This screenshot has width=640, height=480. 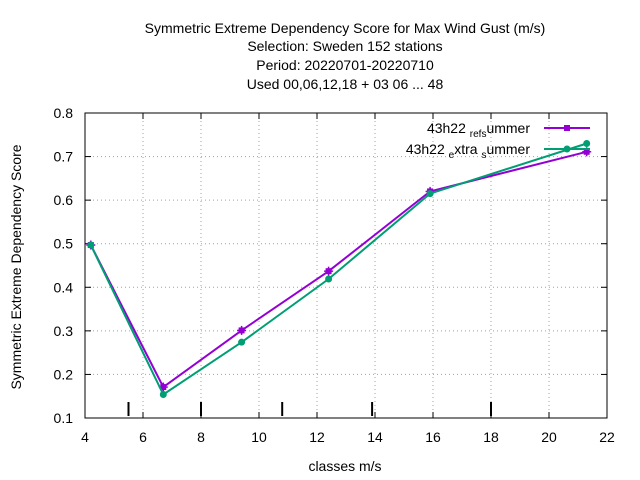 What do you see at coordinates (64, 157) in the screenshot?
I see `y-tick-label: 0.7` at bounding box center [64, 157].